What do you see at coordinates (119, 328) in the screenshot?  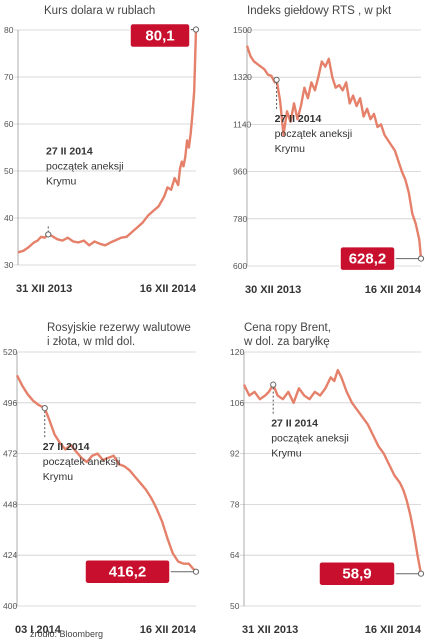 I see `chart-title: Rosyjskie rezerwy walutowe` at bounding box center [119, 328].